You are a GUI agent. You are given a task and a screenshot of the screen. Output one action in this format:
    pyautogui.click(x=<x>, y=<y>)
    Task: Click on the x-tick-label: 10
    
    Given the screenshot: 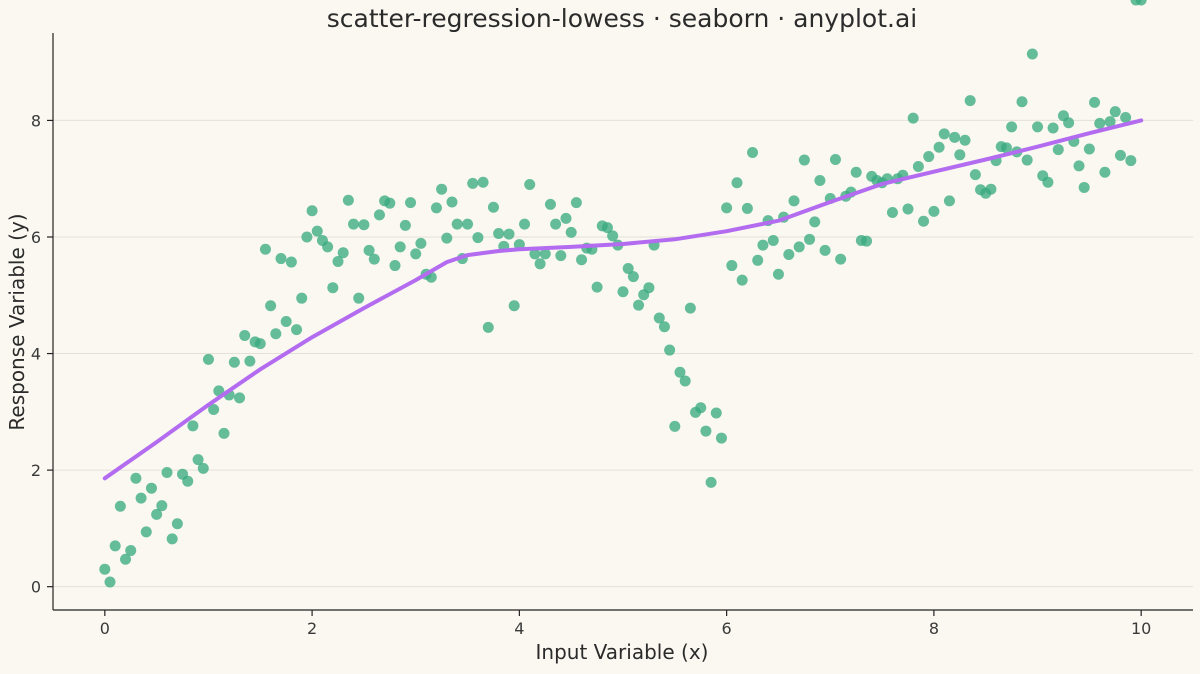 What is the action you would take?
    pyautogui.click(x=1141, y=628)
    